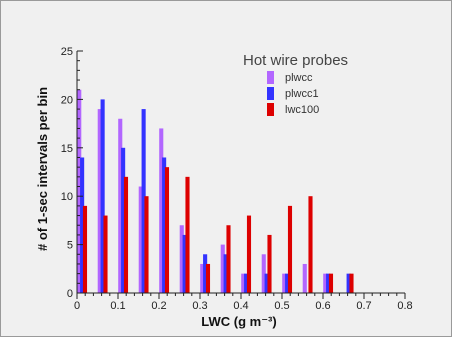 The height and width of the screenshot is (337, 452). I want to click on x-tick-label: 0.6, so click(322, 306).